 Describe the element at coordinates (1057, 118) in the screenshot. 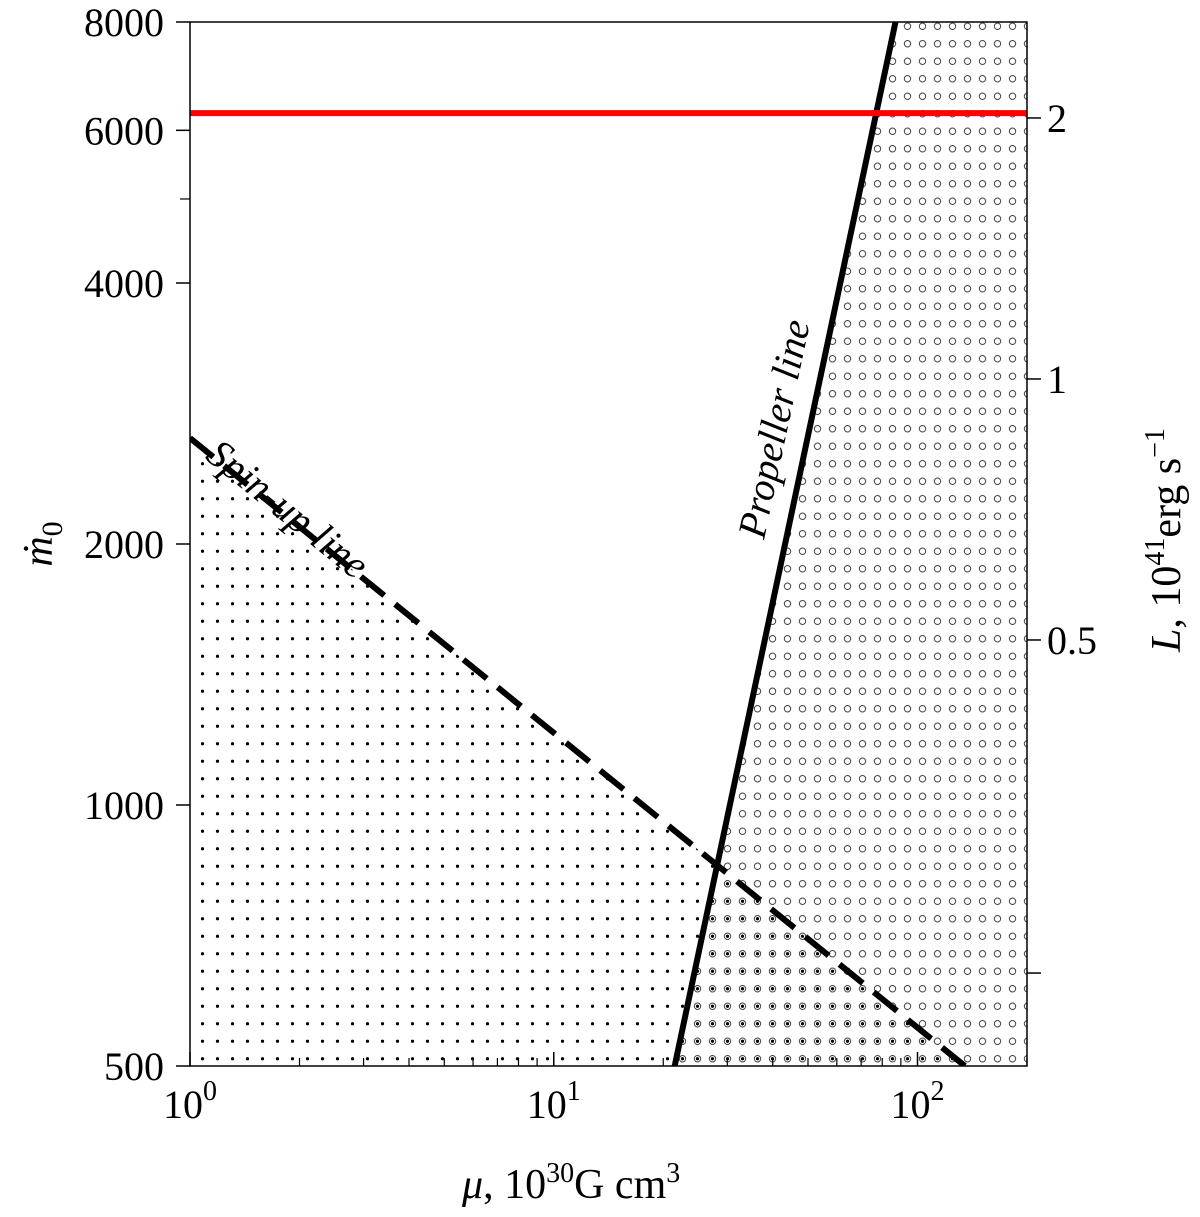

I see `y-right-tick-label: 2` at that location.